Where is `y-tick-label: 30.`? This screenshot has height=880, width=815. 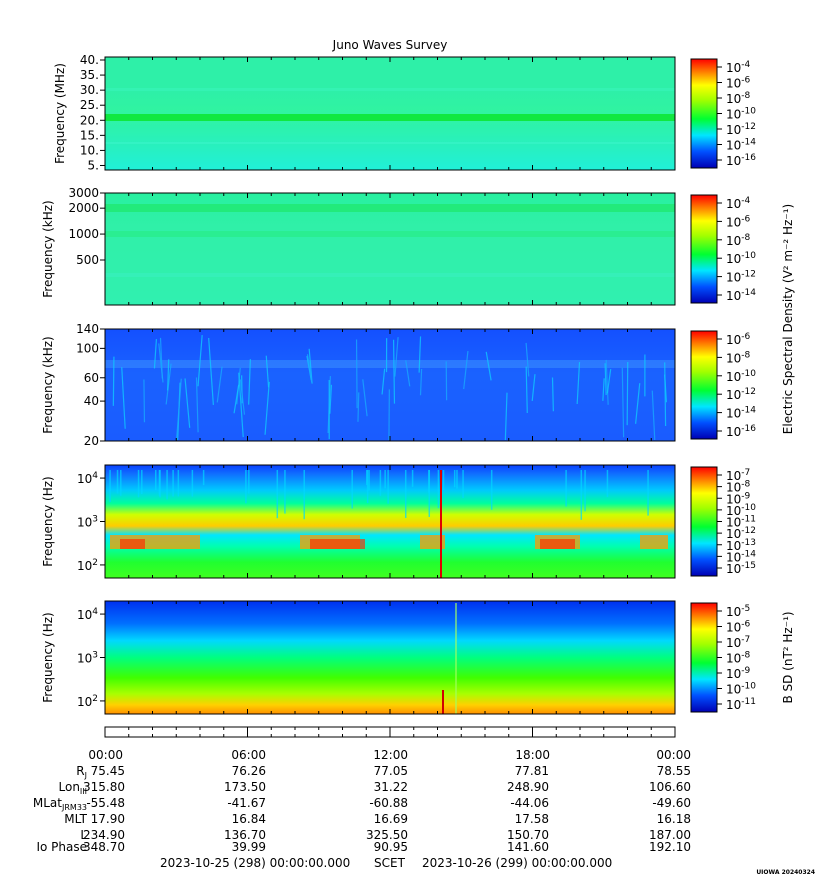
y-tick-label: 30. is located at coordinates (89, 90).